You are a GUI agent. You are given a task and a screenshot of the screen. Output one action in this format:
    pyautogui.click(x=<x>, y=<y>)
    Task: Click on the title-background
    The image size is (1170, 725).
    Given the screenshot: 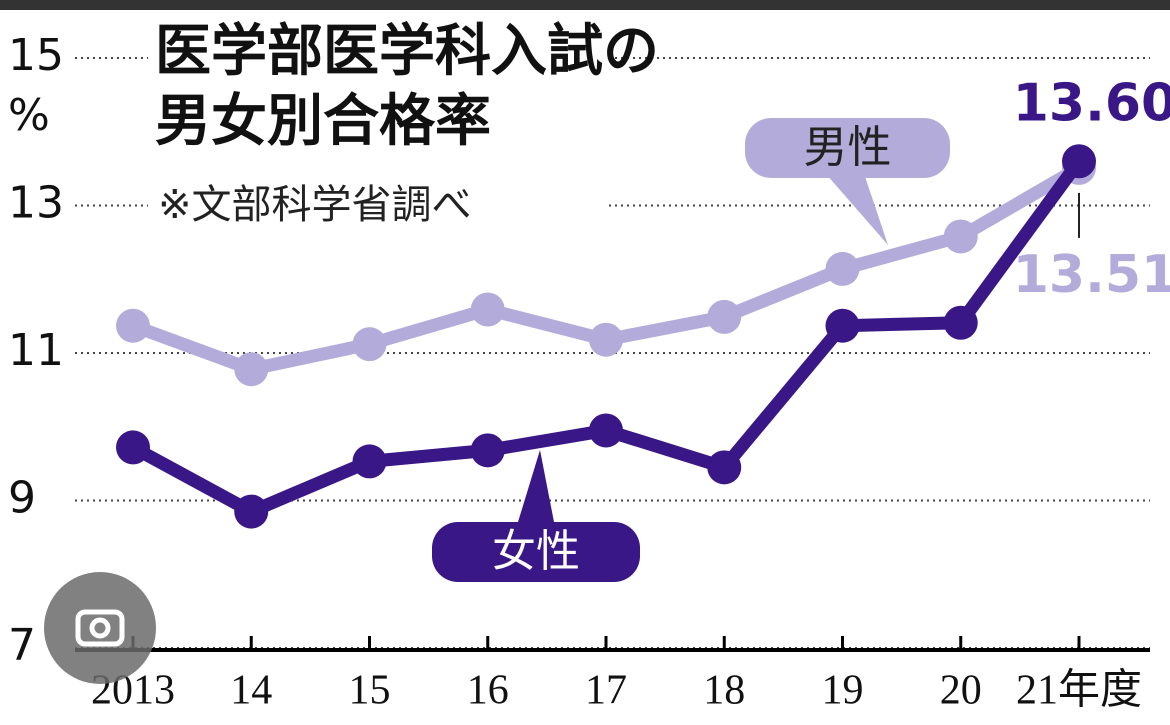 What is the action you would take?
    pyautogui.click(x=378, y=129)
    